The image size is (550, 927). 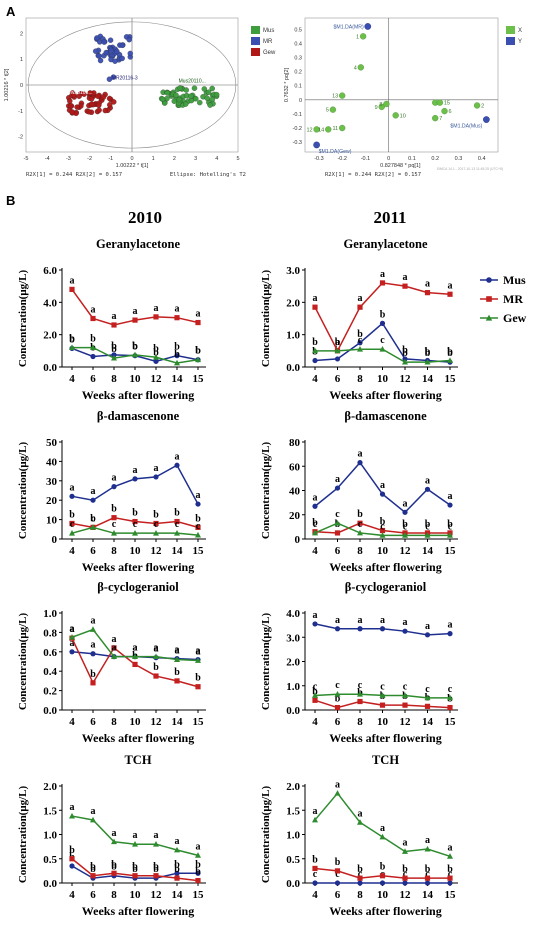 I want to click on legend-label: Mus, so click(x=514, y=280).